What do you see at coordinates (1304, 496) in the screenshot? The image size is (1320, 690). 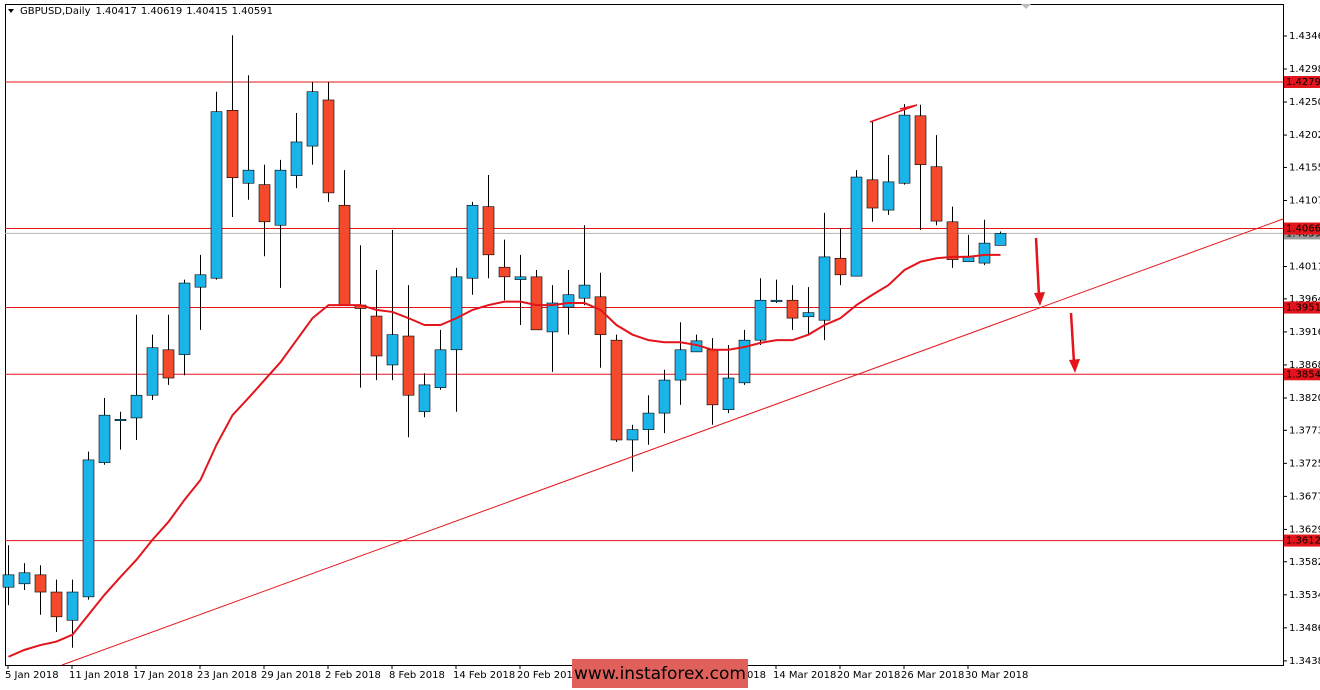 I see `y-tick-label: 1.36770` at bounding box center [1304, 496].